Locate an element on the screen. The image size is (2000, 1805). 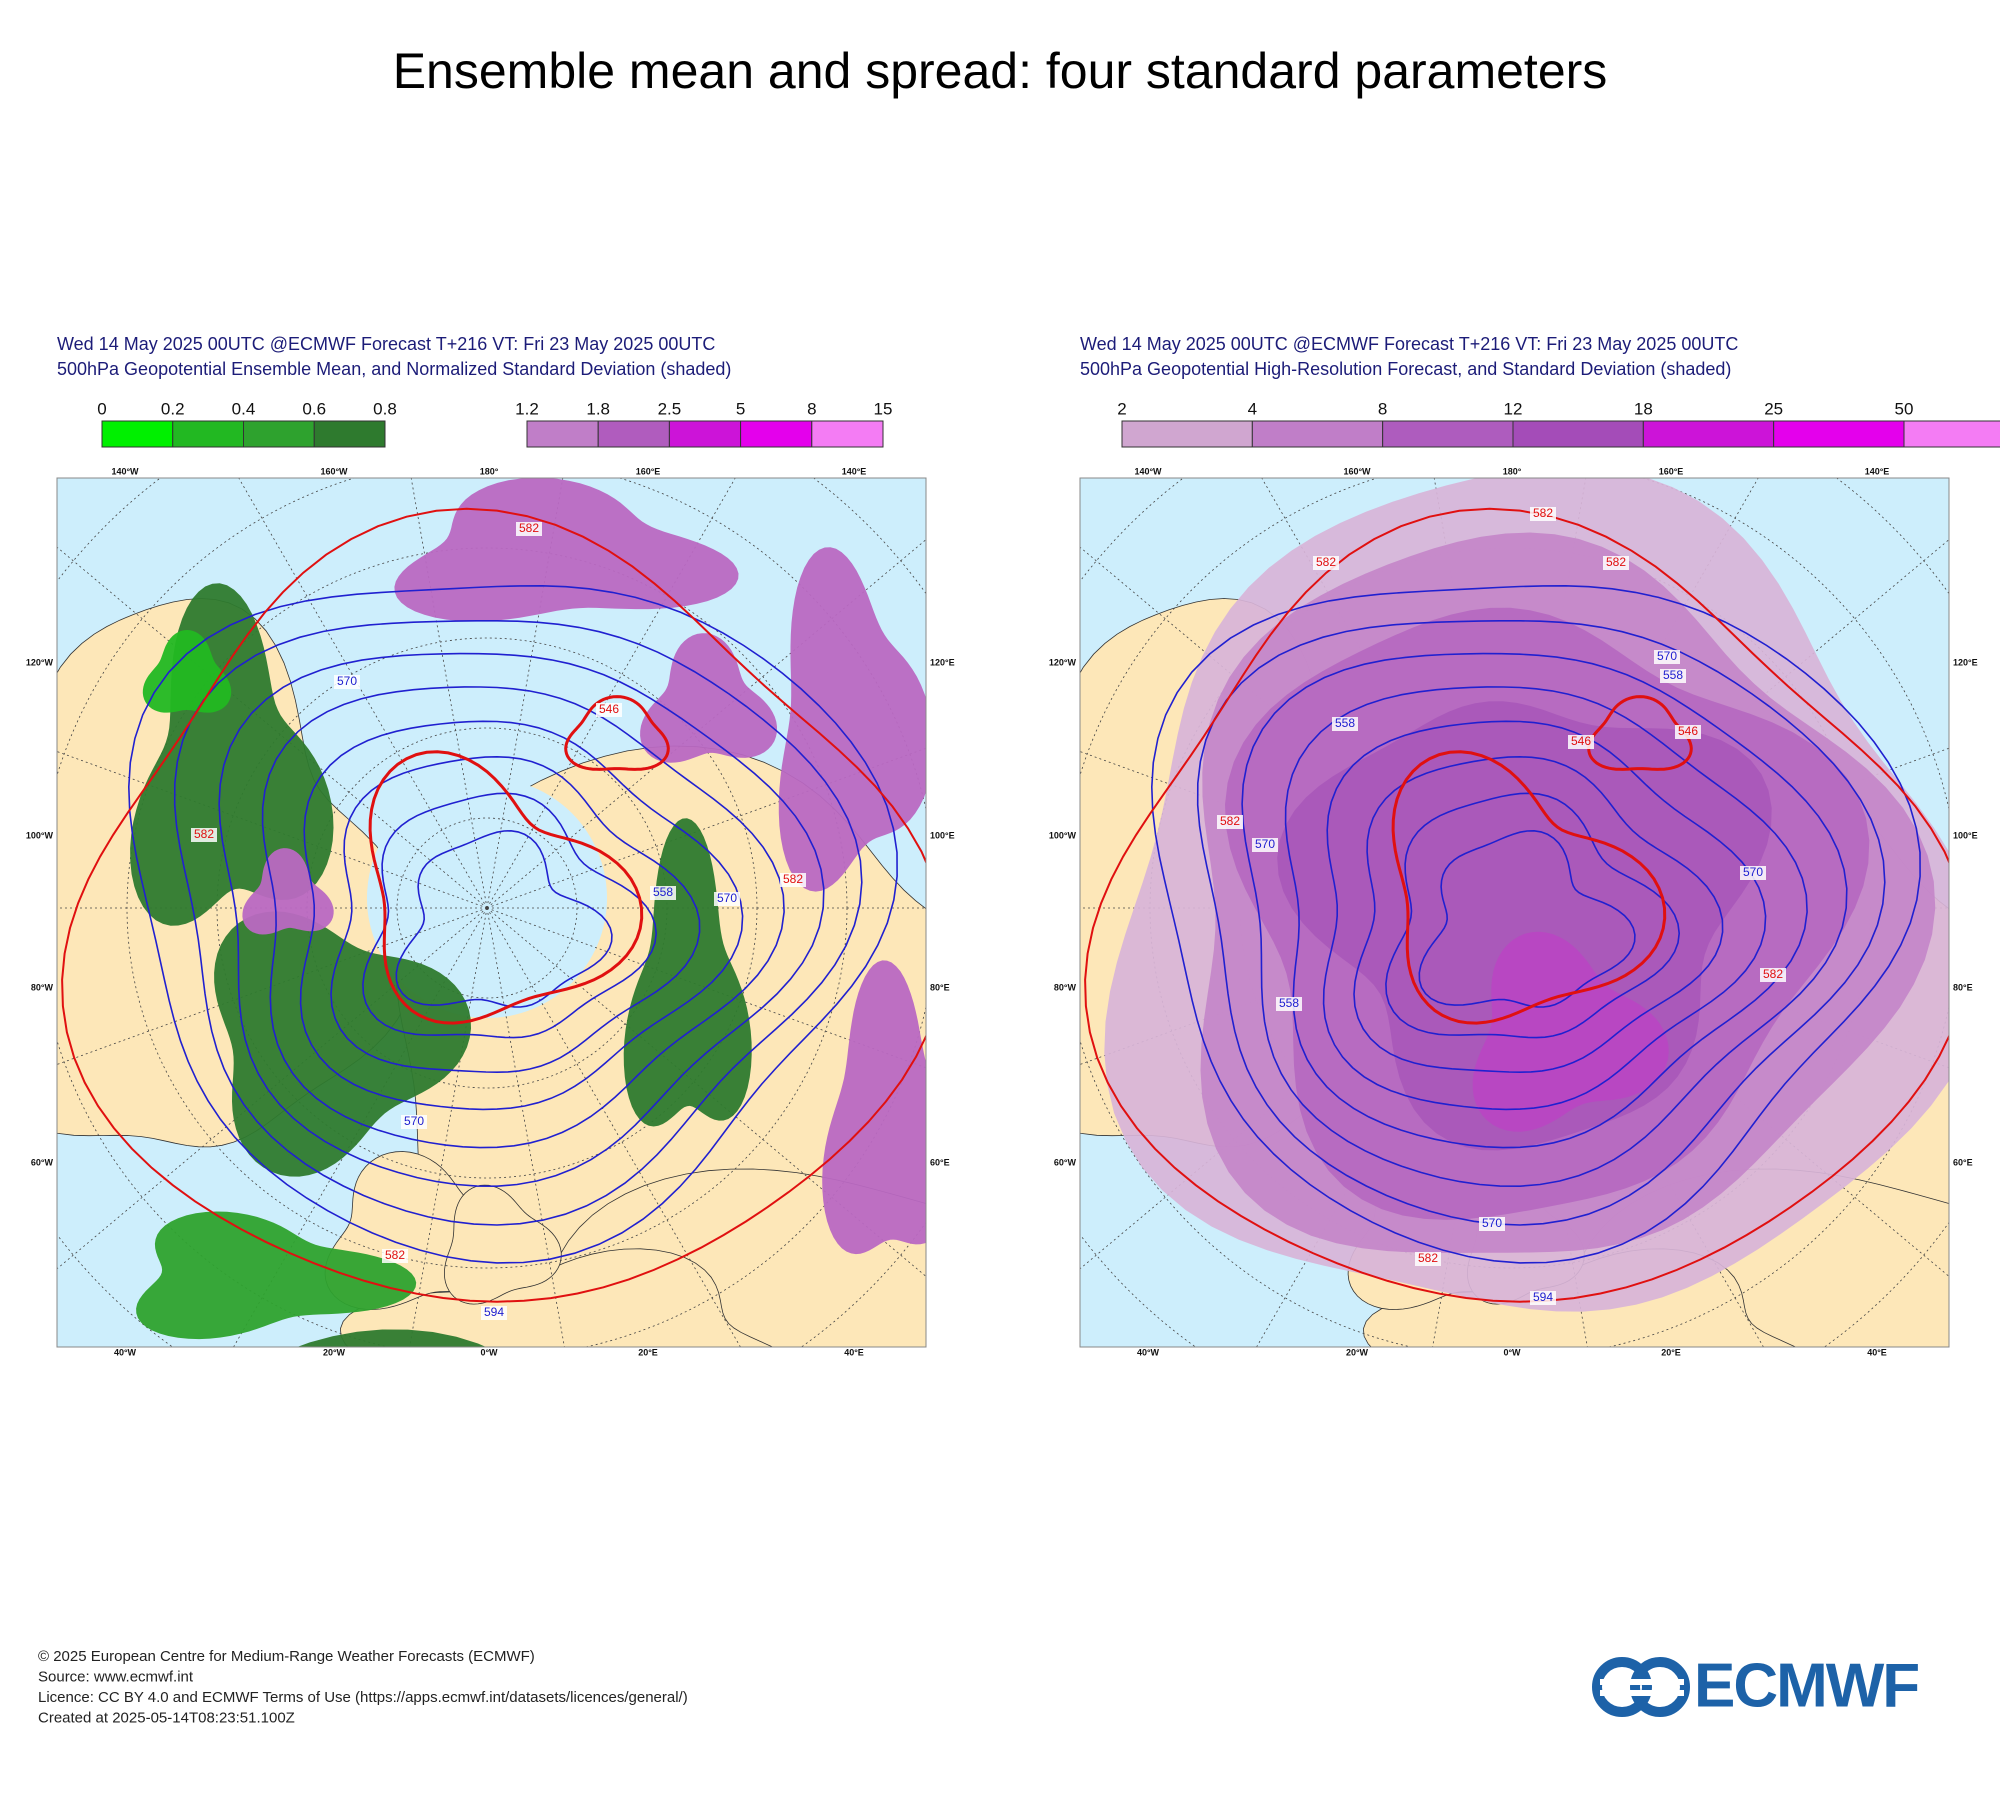
colorbar-label: 15 is located at coordinates (883, 408).